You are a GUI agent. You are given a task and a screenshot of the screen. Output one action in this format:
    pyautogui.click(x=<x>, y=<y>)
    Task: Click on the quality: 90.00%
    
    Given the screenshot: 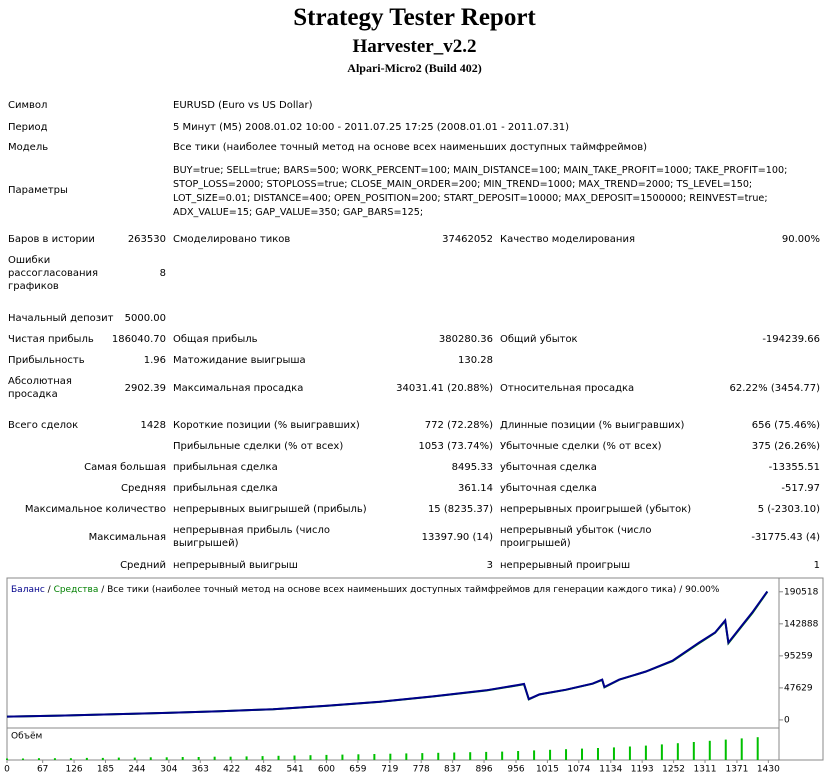 What is the action you would take?
    pyautogui.click(x=702, y=590)
    